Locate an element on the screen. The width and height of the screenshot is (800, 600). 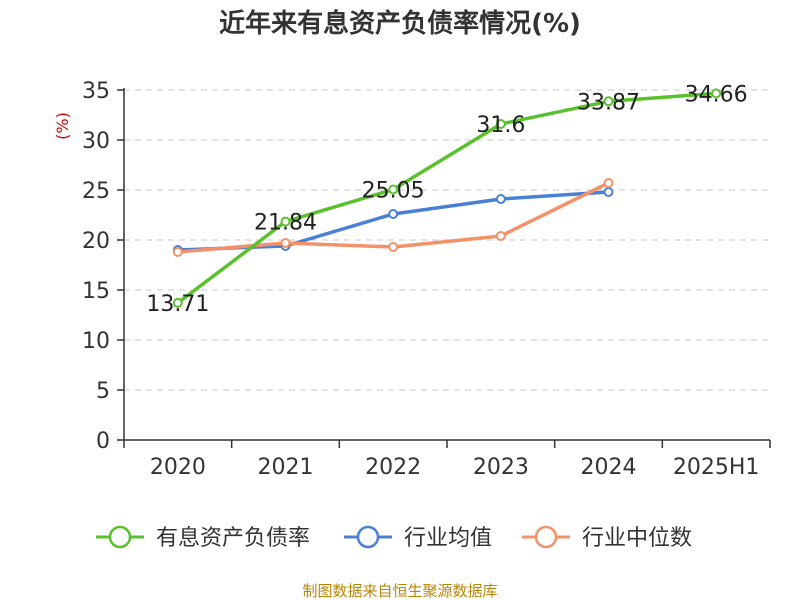
legend-label: 行业均值 is located at coordinates (448, 538).